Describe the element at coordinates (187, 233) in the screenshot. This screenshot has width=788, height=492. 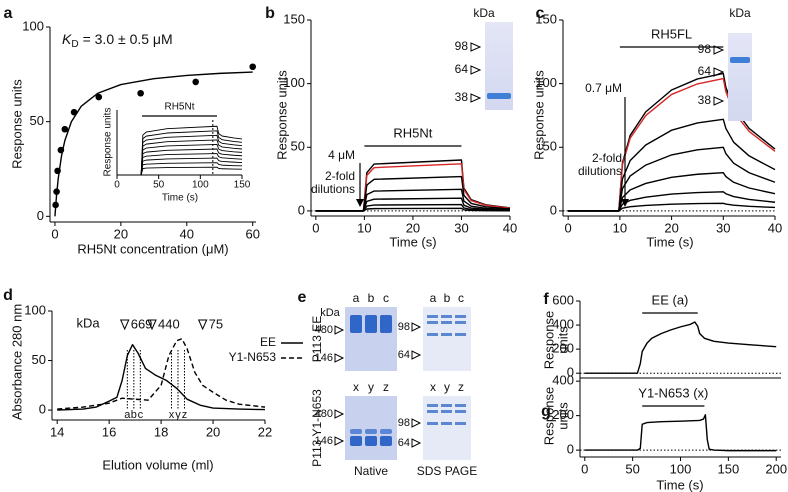
I see `x-tick-label: 40` at that location.